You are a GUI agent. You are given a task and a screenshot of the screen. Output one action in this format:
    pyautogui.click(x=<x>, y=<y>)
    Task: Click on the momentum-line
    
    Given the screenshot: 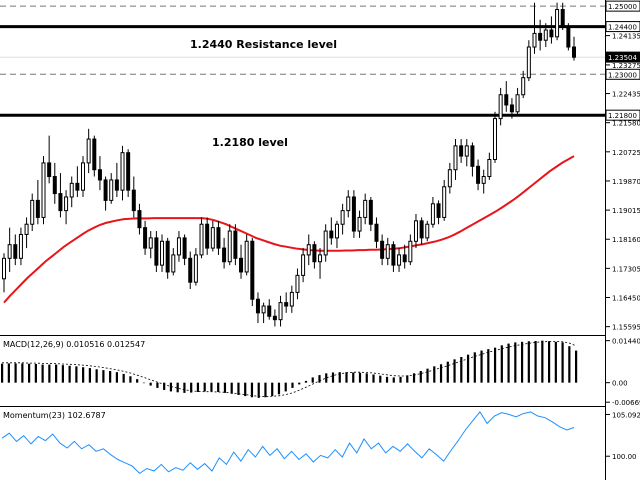 What is the action you would take?
    pyautogui.click(x=288, y=443)
    